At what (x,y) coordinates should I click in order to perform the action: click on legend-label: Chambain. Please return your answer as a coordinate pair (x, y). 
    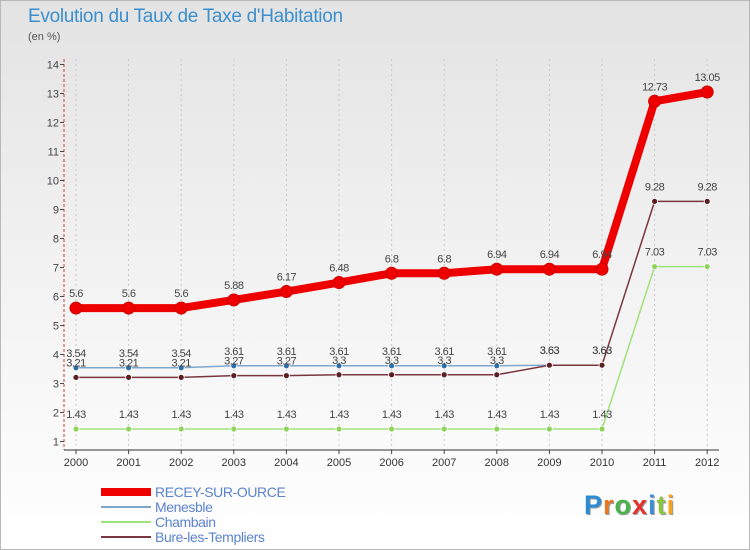
    Looking at the image, I should click on (185, 522).